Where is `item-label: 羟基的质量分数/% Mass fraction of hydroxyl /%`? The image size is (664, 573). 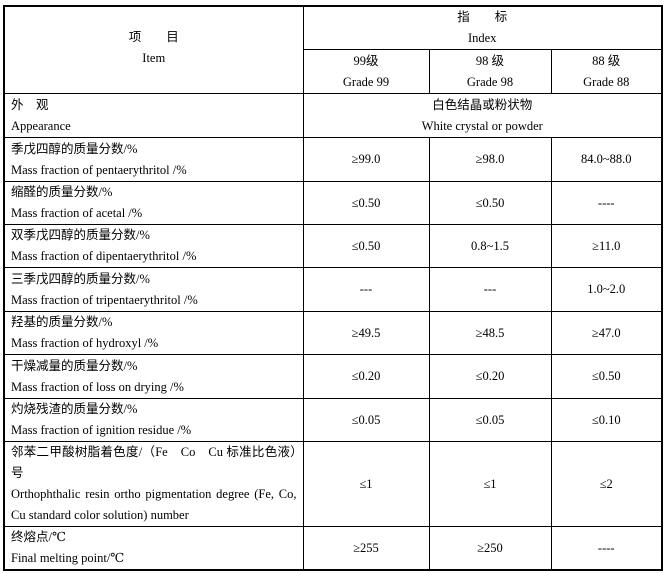
item-label: 羟基的质量分数/% Mass fraction of hydroxyl /% is located at coordinates (153, 333).